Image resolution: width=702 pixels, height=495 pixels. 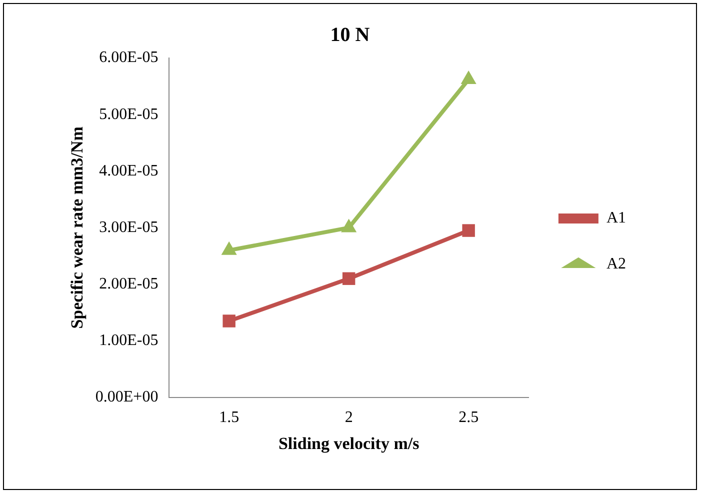 I want to click on y-tick-label: 3.00E-05, so click(x=128, y=227).